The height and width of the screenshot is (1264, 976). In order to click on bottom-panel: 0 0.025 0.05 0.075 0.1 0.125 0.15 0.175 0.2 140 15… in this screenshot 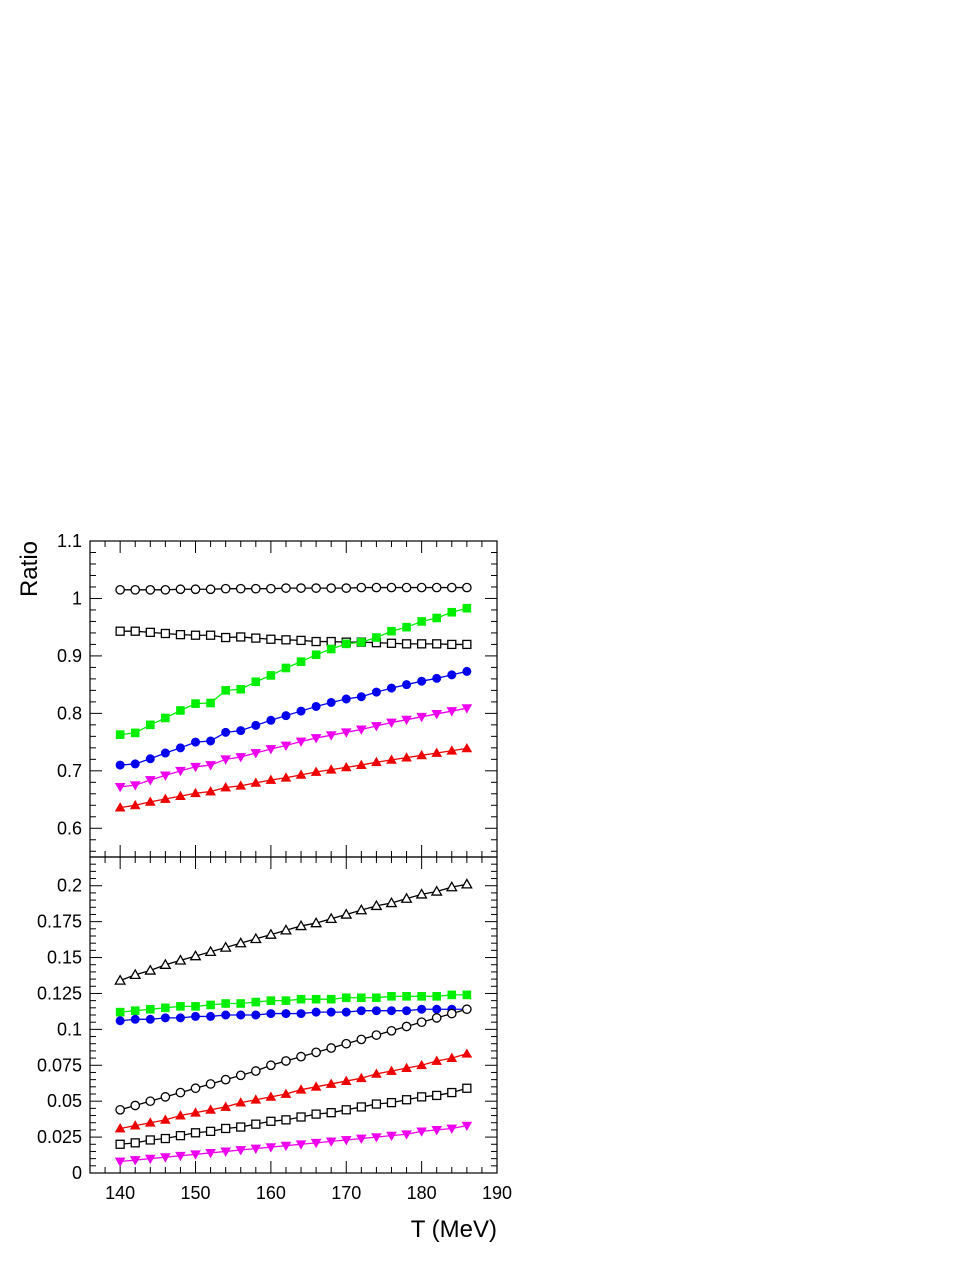, I will do `click(274, 1029)`.